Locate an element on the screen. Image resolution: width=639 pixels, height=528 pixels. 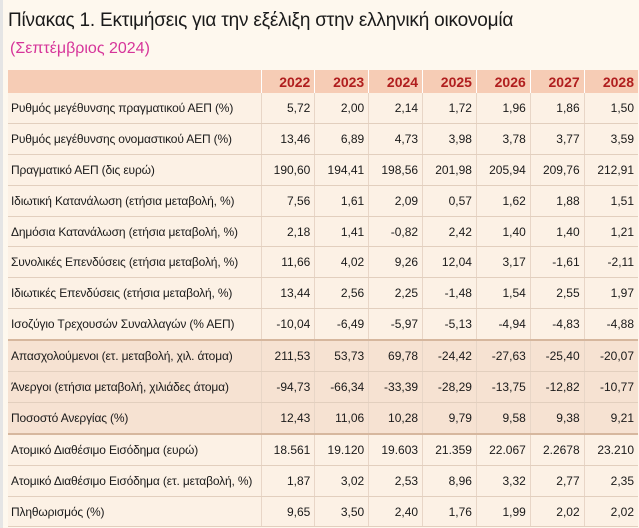
value-cell: 3,77 is located at coordinates (557, 139).